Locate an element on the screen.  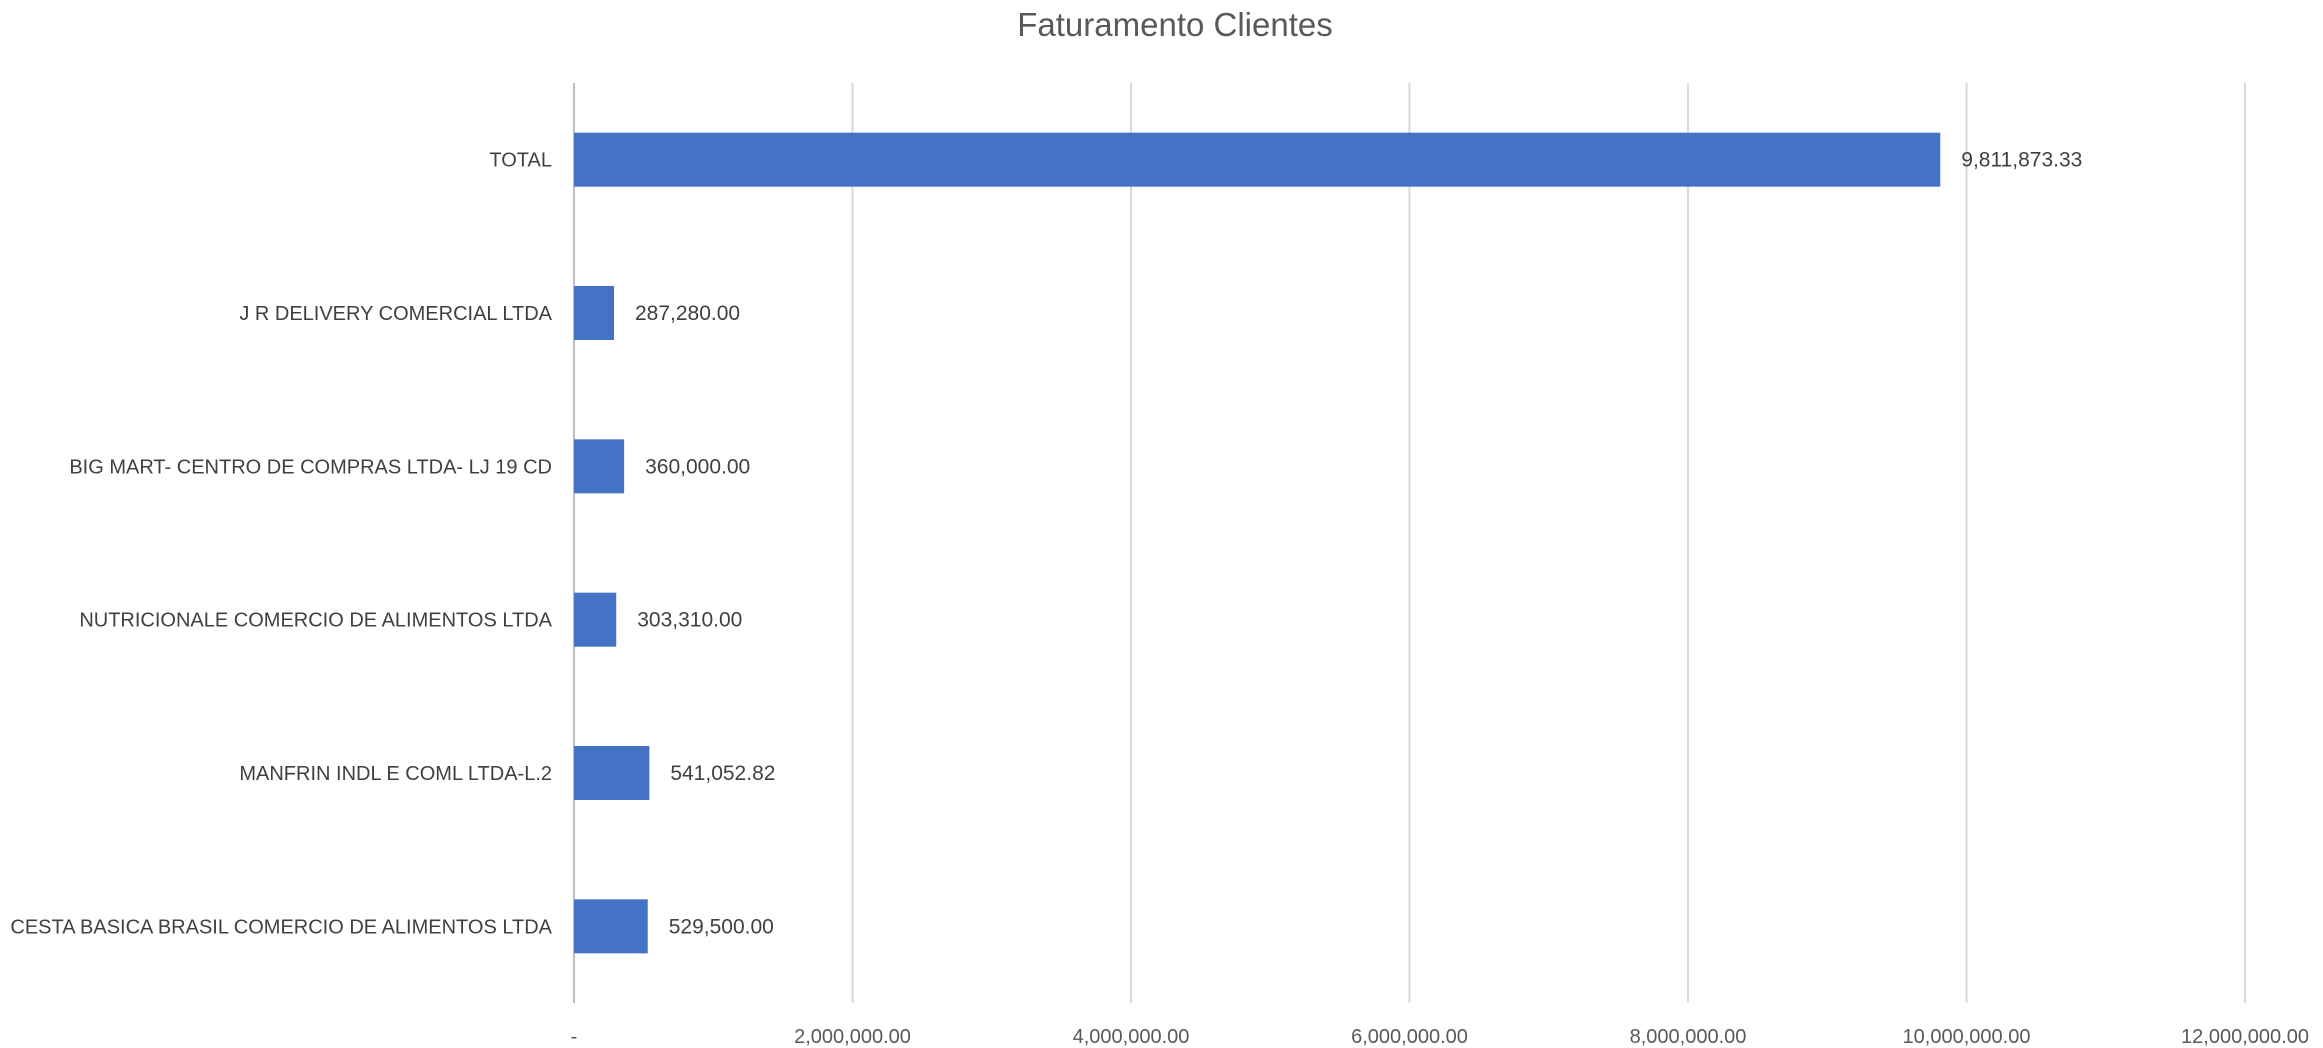
x-tick-label: - is located at coordinates (574, 1037).